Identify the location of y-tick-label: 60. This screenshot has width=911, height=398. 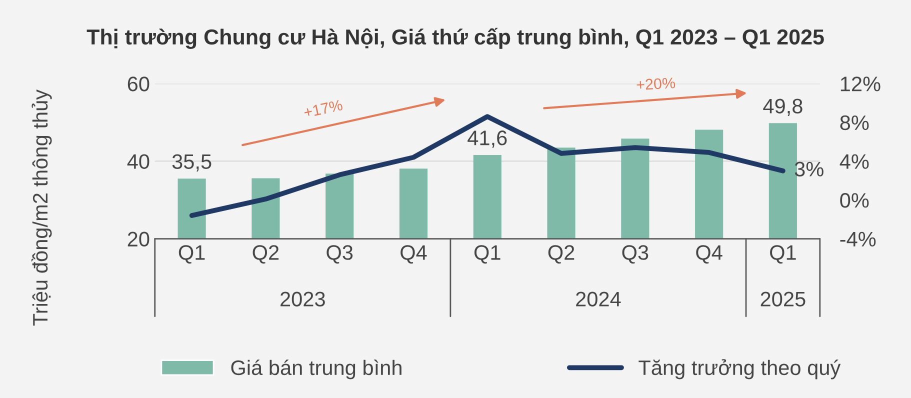
(139, 84).